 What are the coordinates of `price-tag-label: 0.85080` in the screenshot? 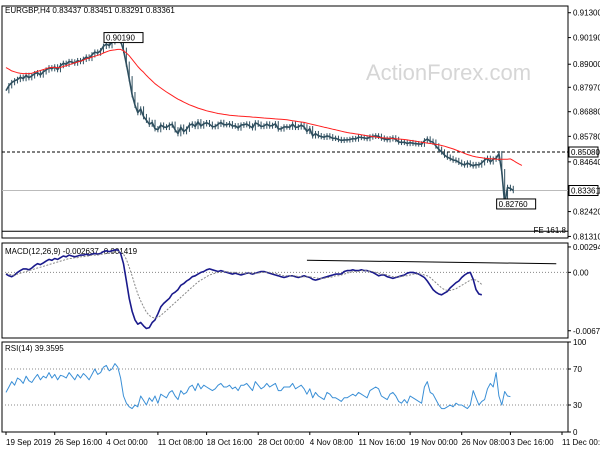 It's located at (585, 152).